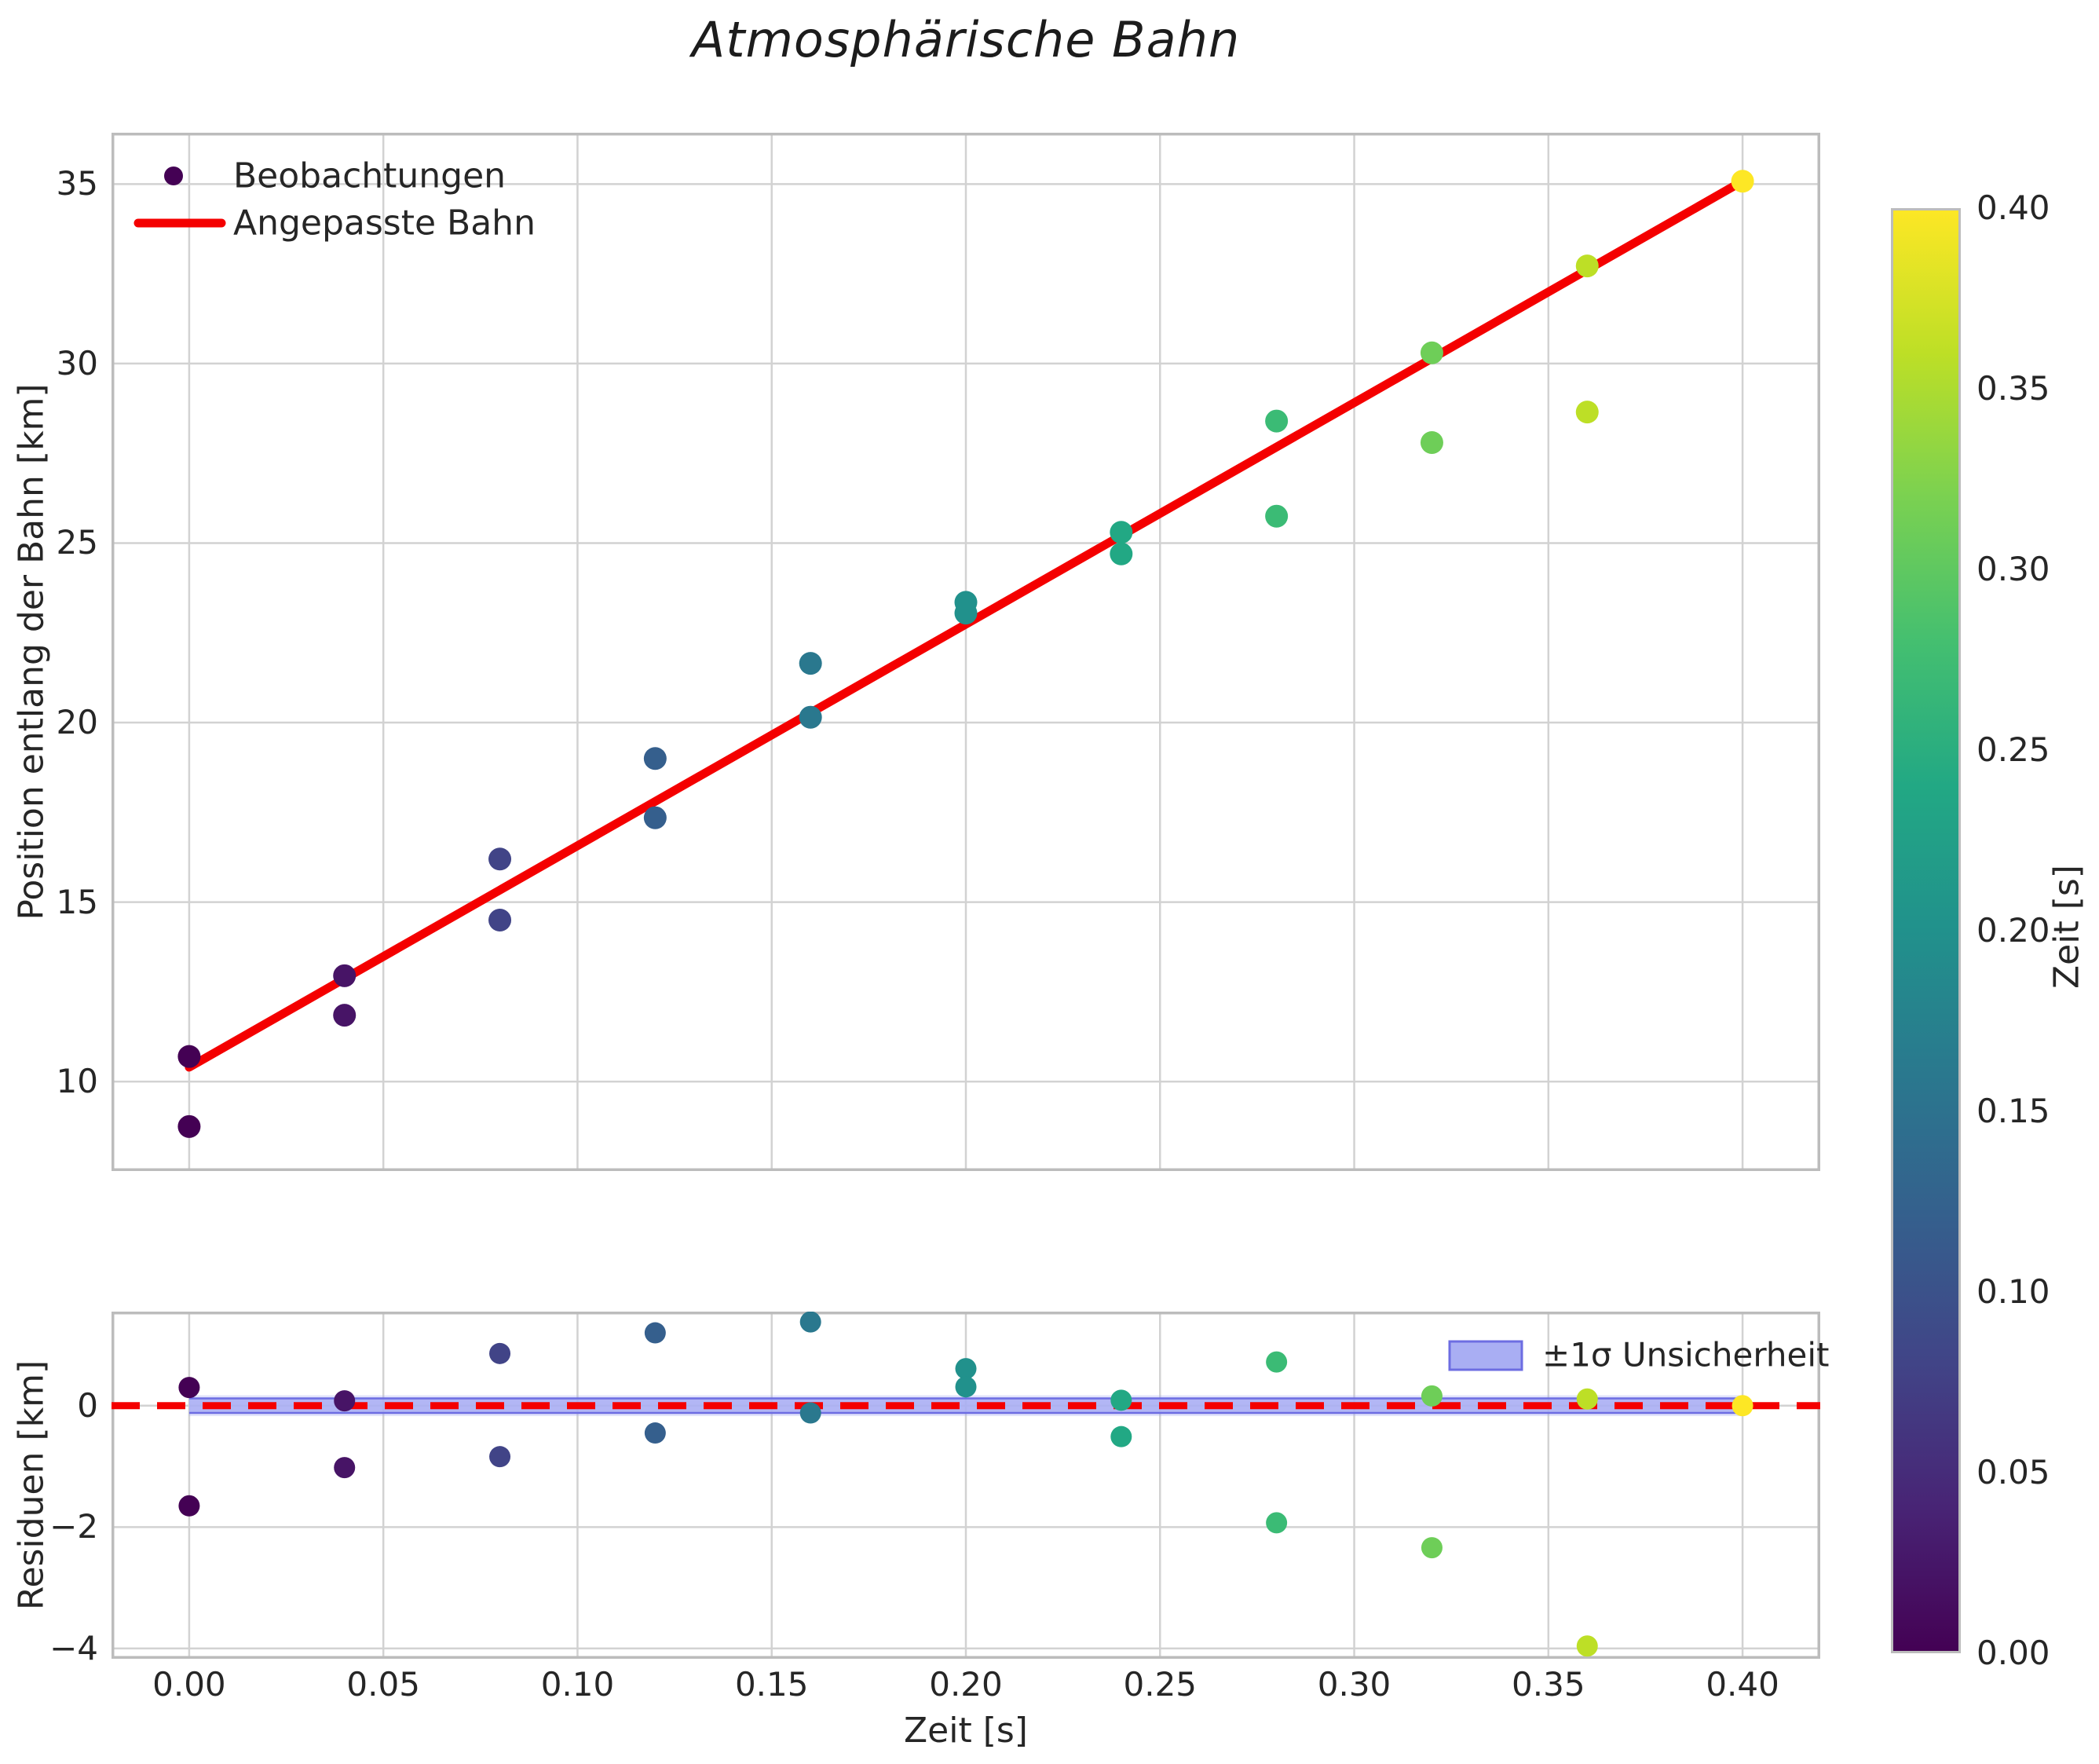 This screenshot has height=1764, width=2099. Describe the element at coordinates (577, 1684) in the screenshot. I see `x-tick-label: 0.10` at that location.